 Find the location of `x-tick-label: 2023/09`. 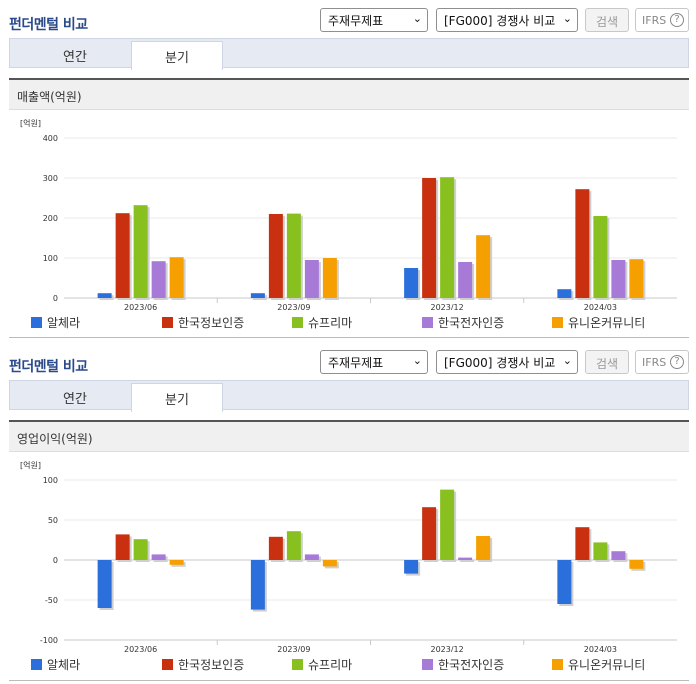

x-tick-label: 2023/09 is located at coordinates (293, 306).